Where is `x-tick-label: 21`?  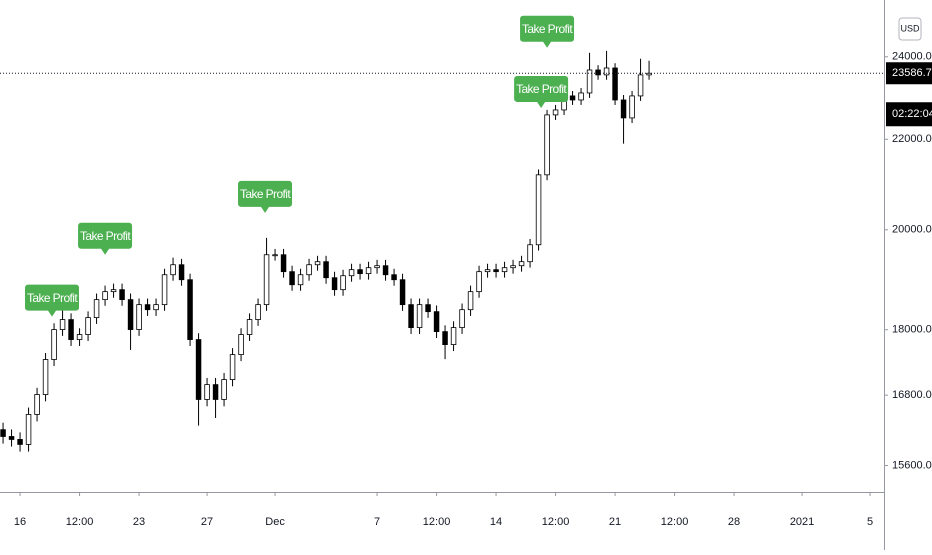 x-tick-label: 21 is located at coordinates (615, 522).